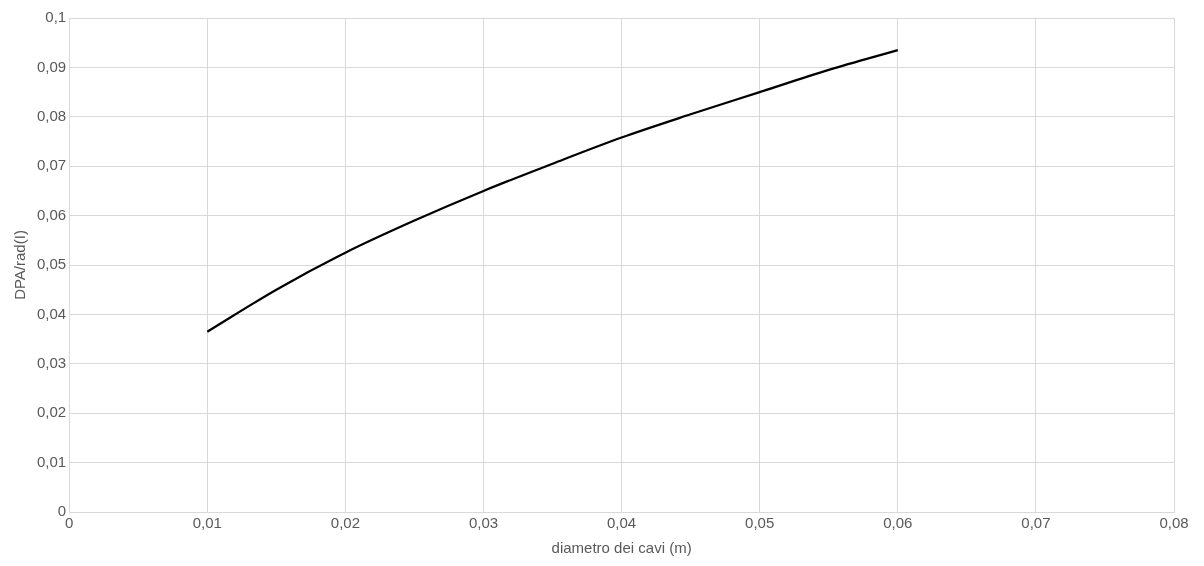  Describe the element at coordinates (51, 66) in the screenshot. I see `y-tick-label: 0,09` at that location.